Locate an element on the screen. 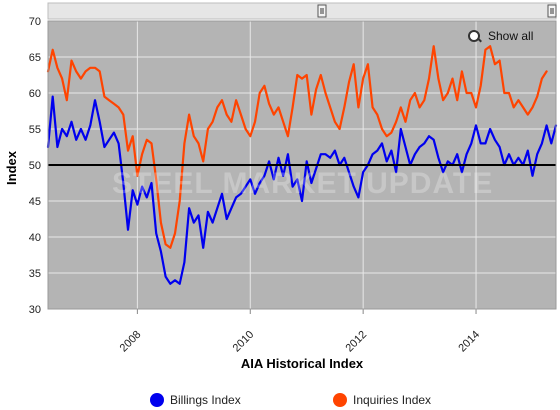 The image size is (560, 410). navigator-scrollbar is located at coordinates (302, 11).